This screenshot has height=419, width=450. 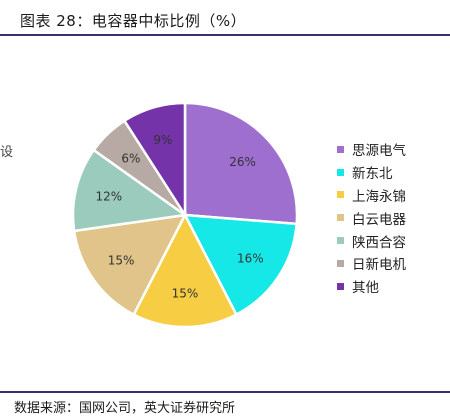 What do you see at coordinates (379, 196) in the screenshot?
I see `legend-label-2: 上海永锦` at bounding box center [379, 196].